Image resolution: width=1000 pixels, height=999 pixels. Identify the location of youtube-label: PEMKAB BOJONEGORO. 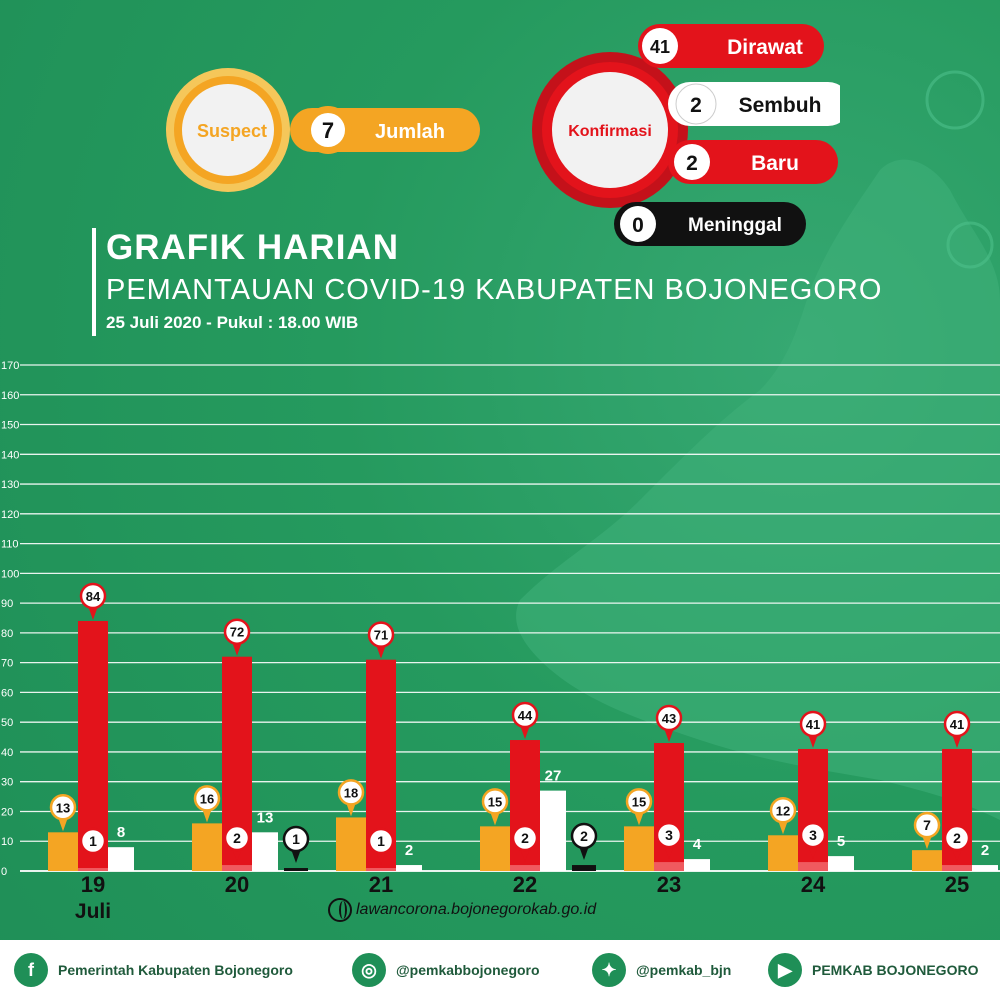
(895, 970).